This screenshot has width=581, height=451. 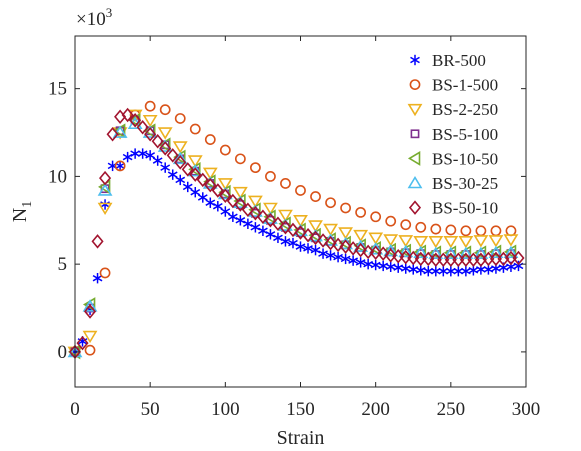 I want to click on legend-label: BS-2-250, so click(x=465, y=109).